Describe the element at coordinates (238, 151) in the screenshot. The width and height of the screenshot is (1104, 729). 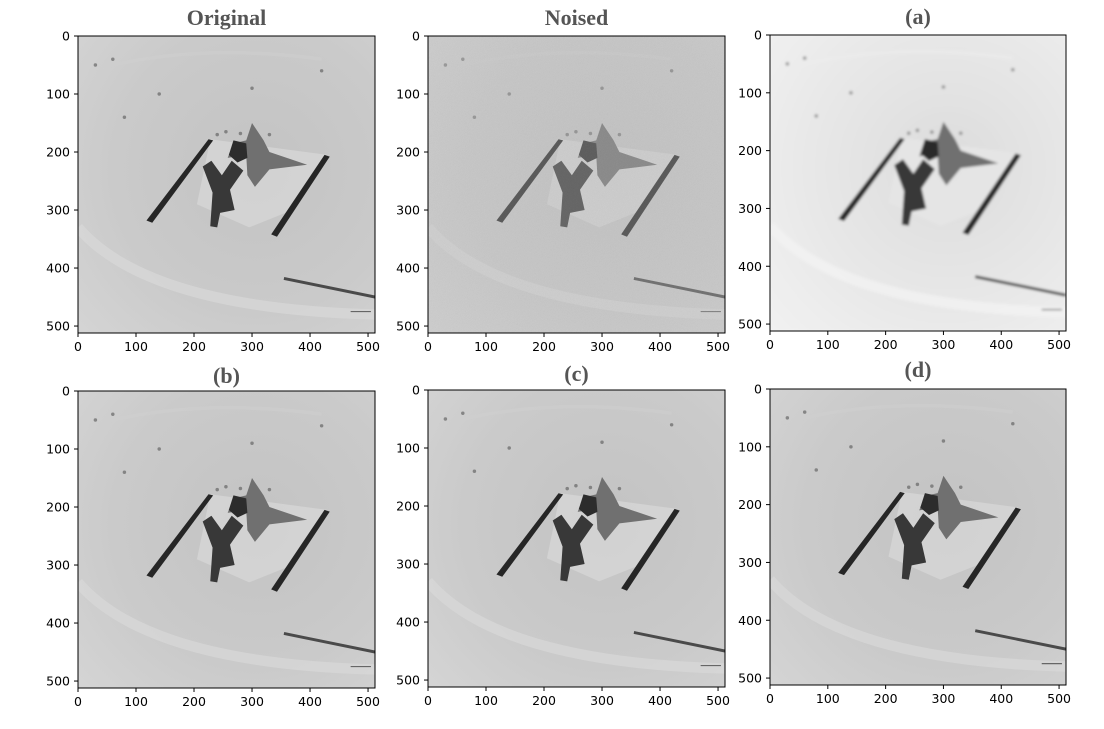
I see `aircraft-canopy` at that location.